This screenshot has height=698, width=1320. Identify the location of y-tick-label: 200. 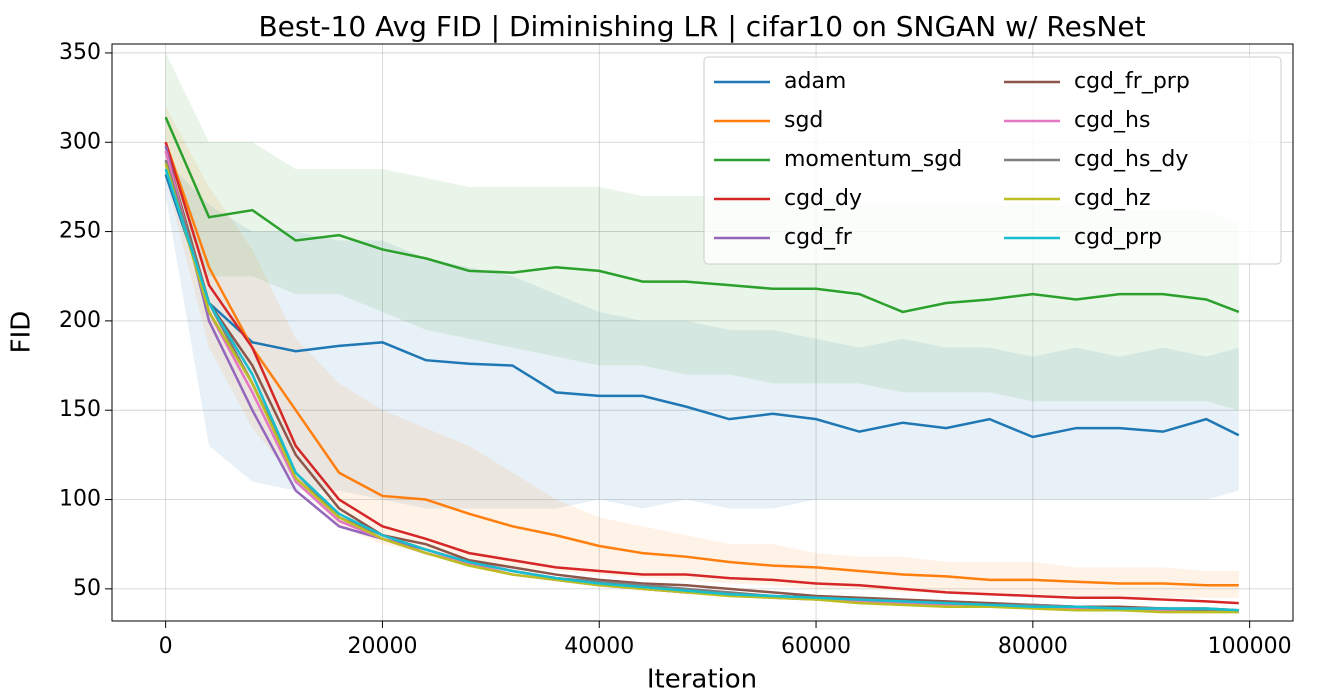
(80, 320).